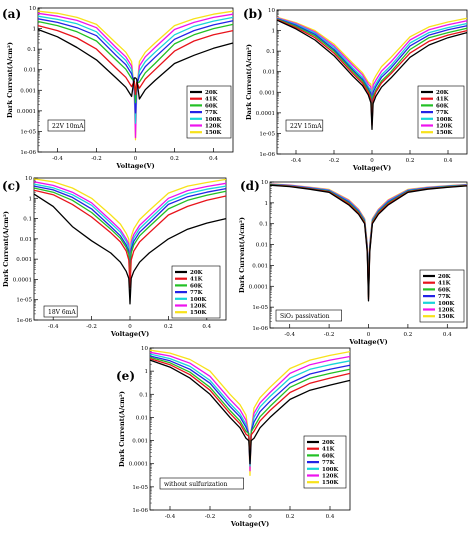 This screenshot has height=539, width=474. I want to click on panel-label: (c), so click(11, 186).